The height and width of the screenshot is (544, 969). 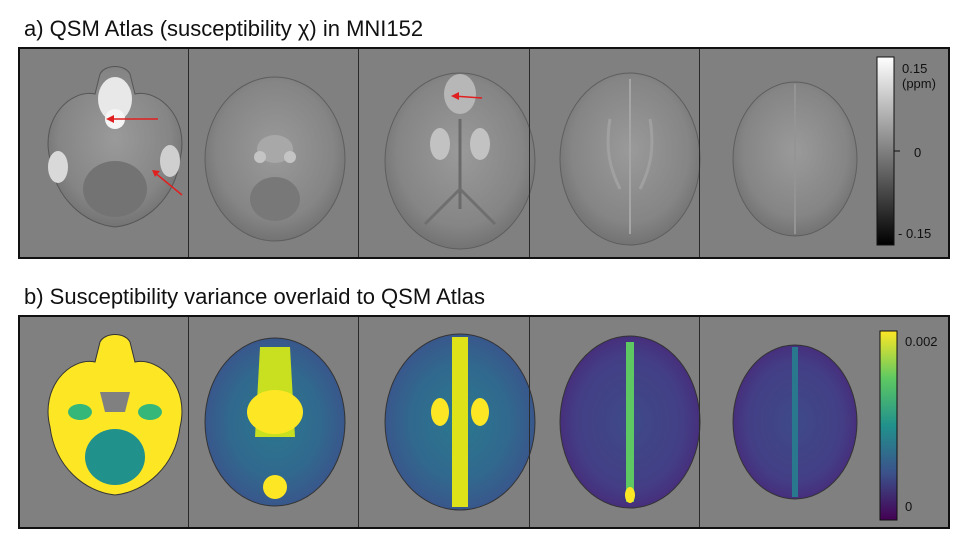 What do you see at coordinates (888, 425) in the screenshot?
I see `variance-colorbar` at bounding box center [888, 425].